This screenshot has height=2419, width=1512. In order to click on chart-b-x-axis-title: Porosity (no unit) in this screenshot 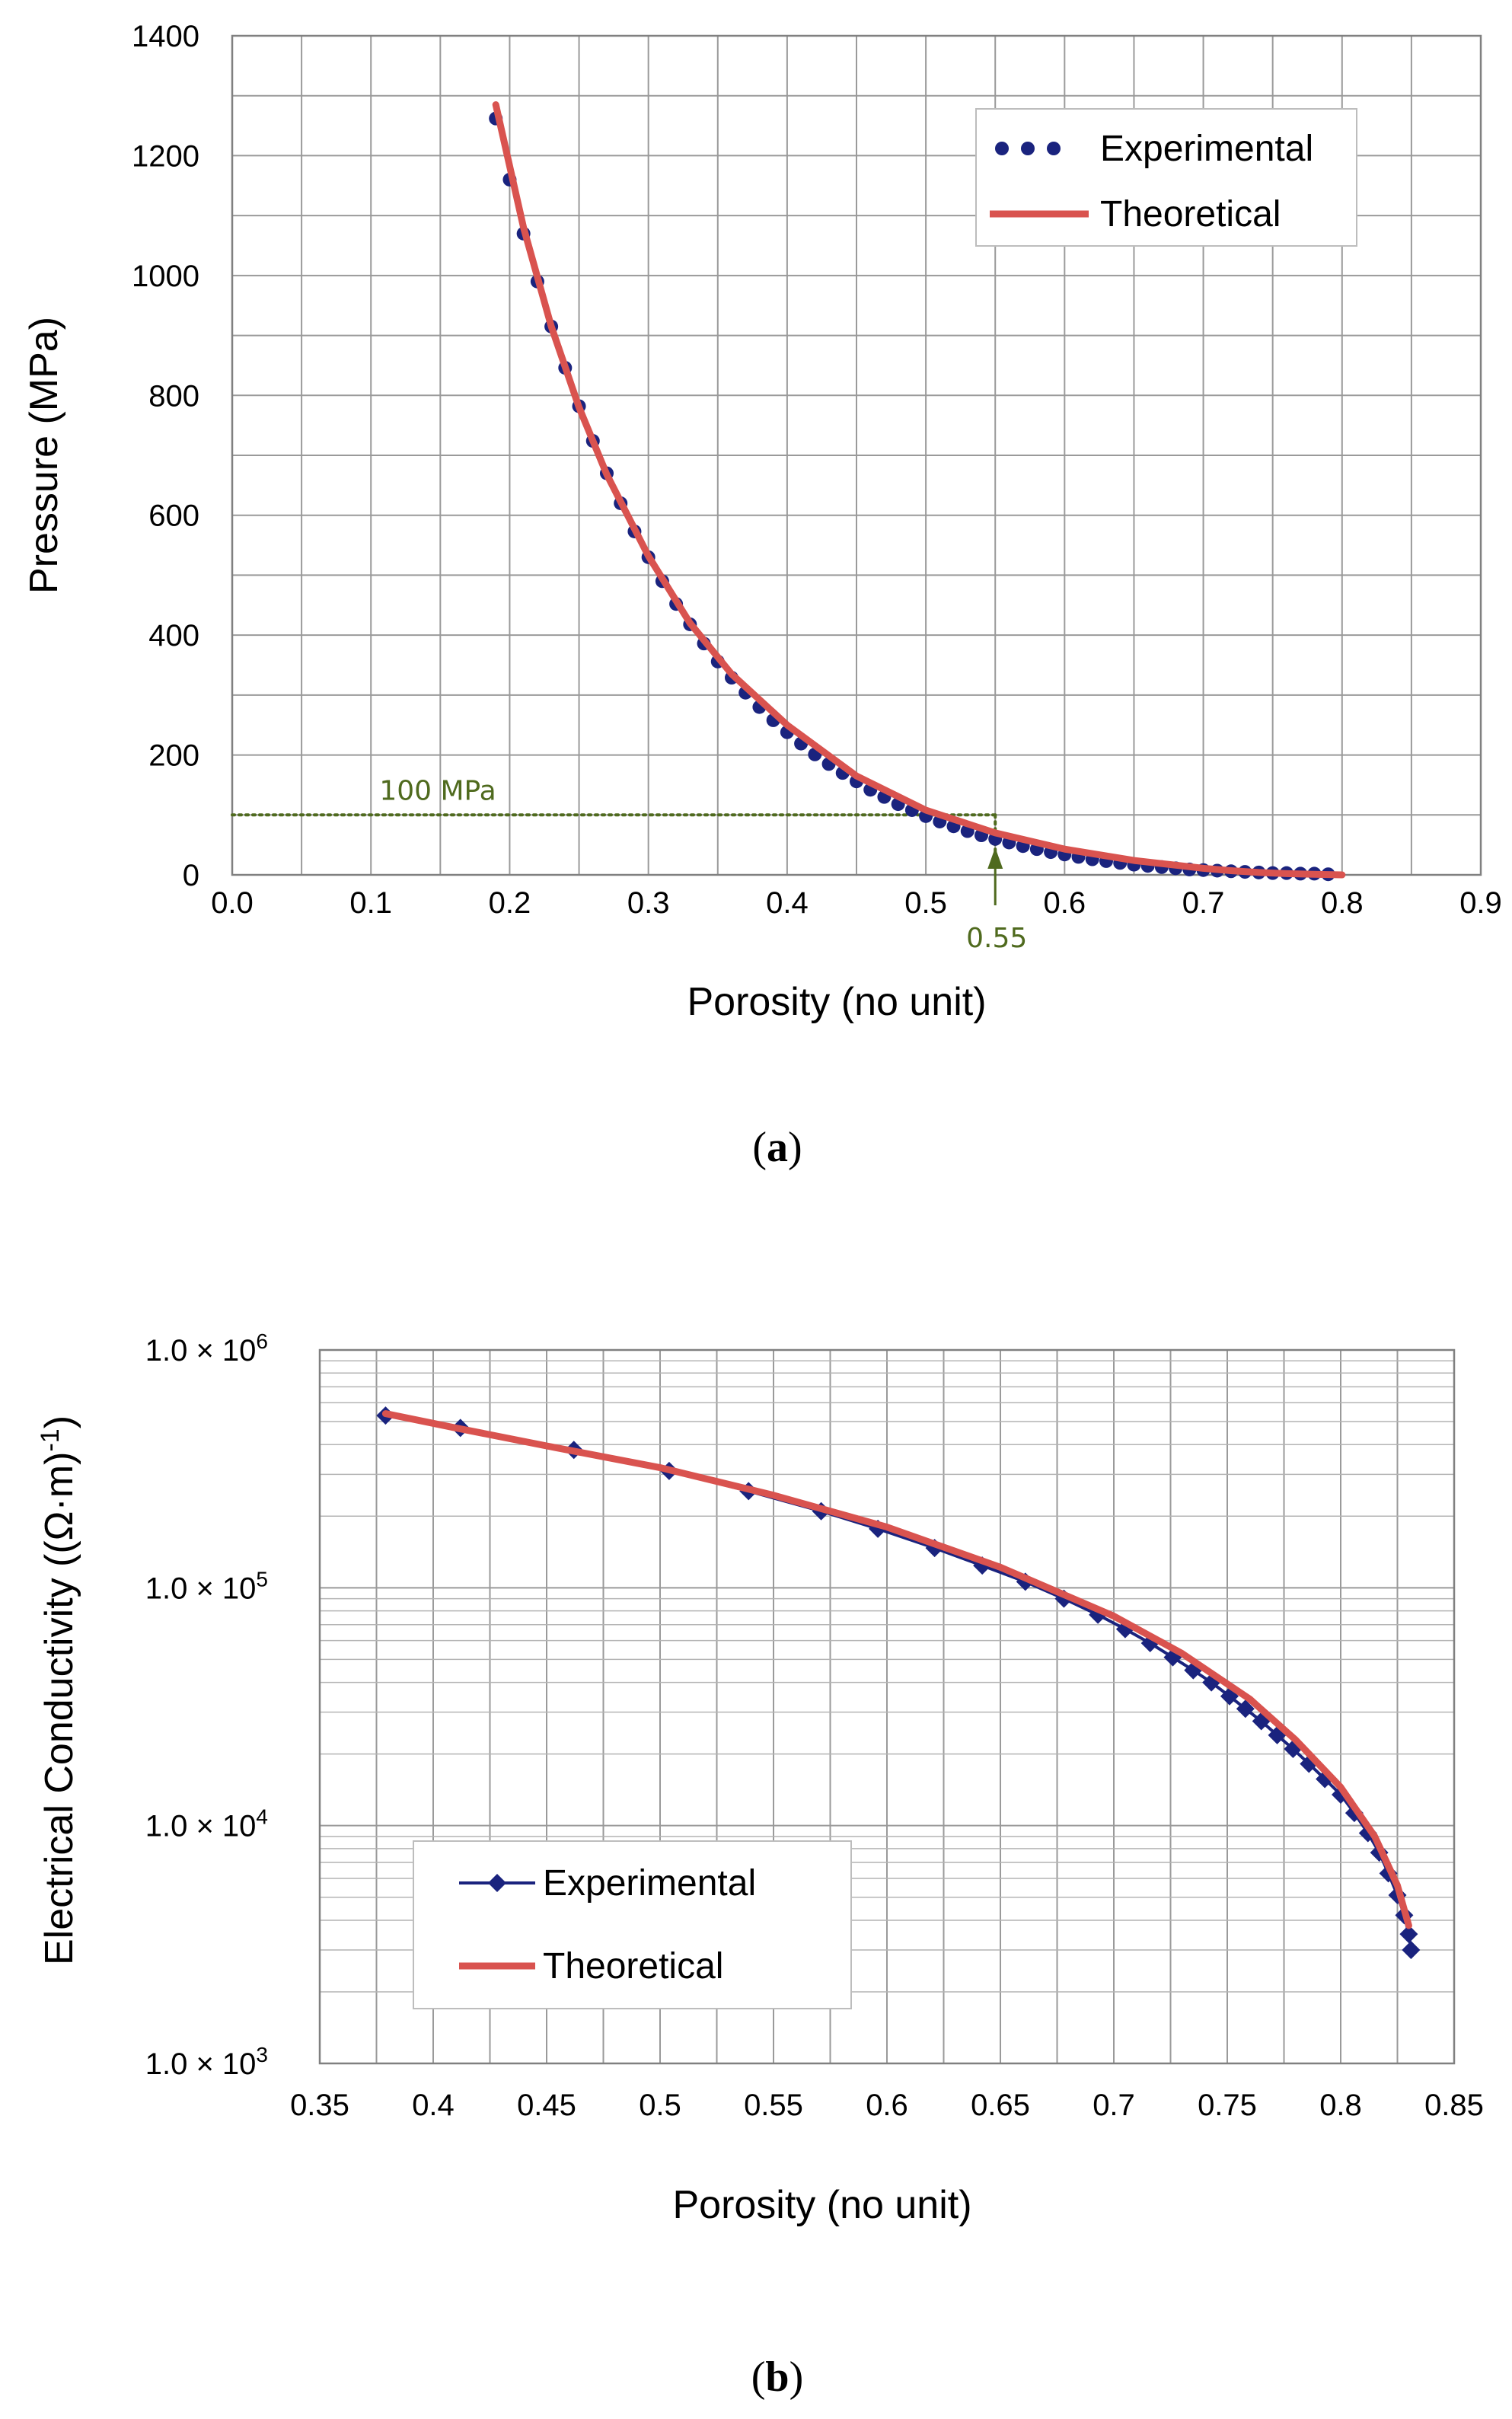, I will do `click(821, 2205)`.